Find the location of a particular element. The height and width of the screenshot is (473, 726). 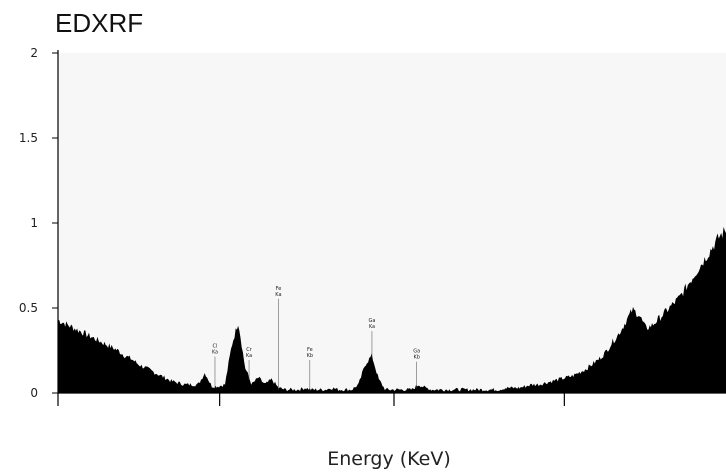

y-tick-label: 1.5 is located at coordinates (28, 138).